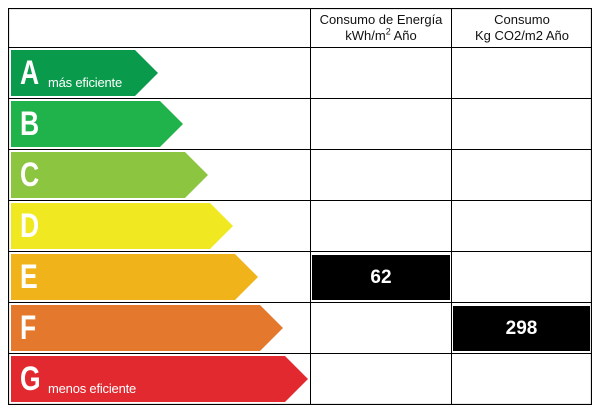 The width and height of the screenshot is (600, 413). I want to click on energy-column-header: Consumo de Energía kWh/m2 Año, so click(381, 28).